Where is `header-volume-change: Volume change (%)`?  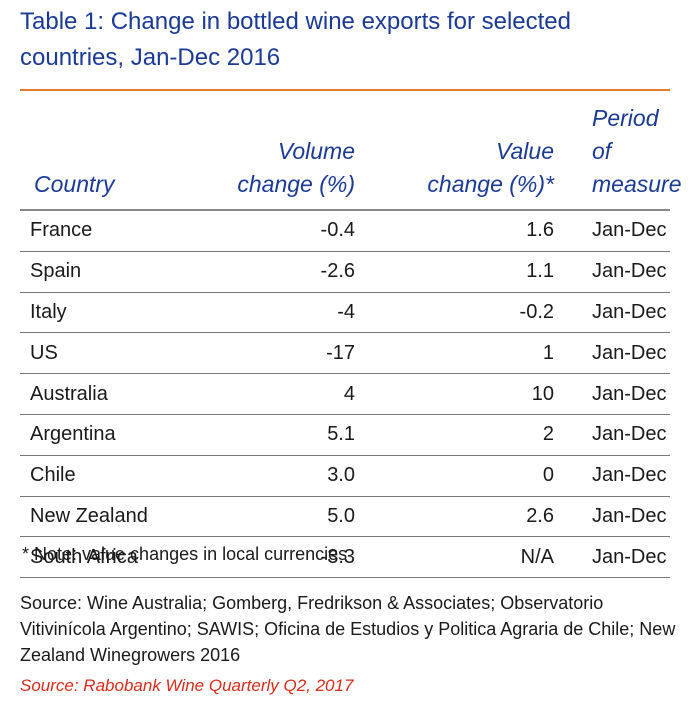
header-volume-change: Volume change (%) is located at coordinates (298, 151).